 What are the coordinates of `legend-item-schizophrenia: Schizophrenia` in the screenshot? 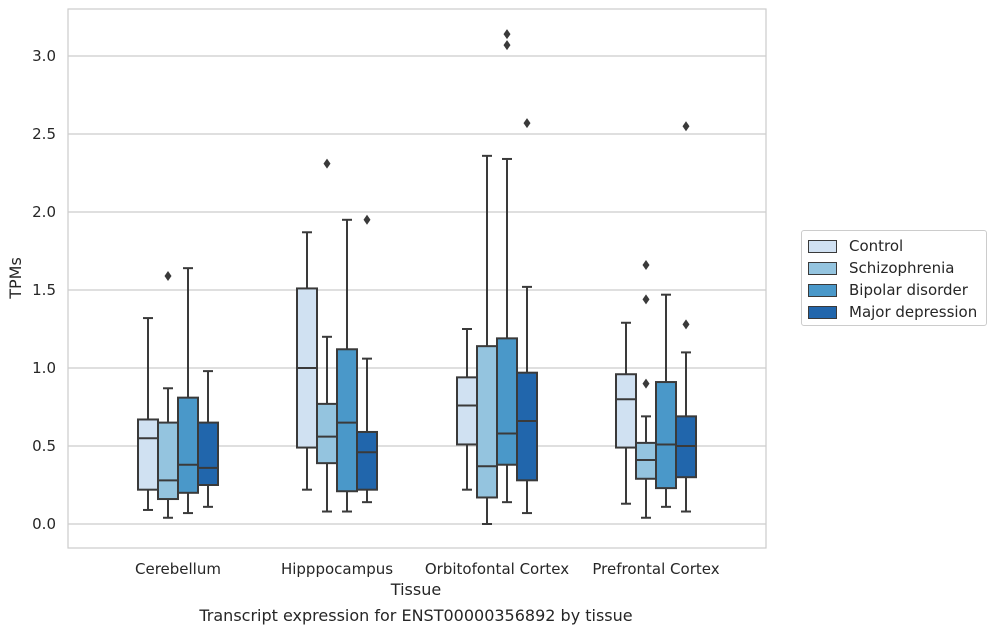 It's located at (881, 268).